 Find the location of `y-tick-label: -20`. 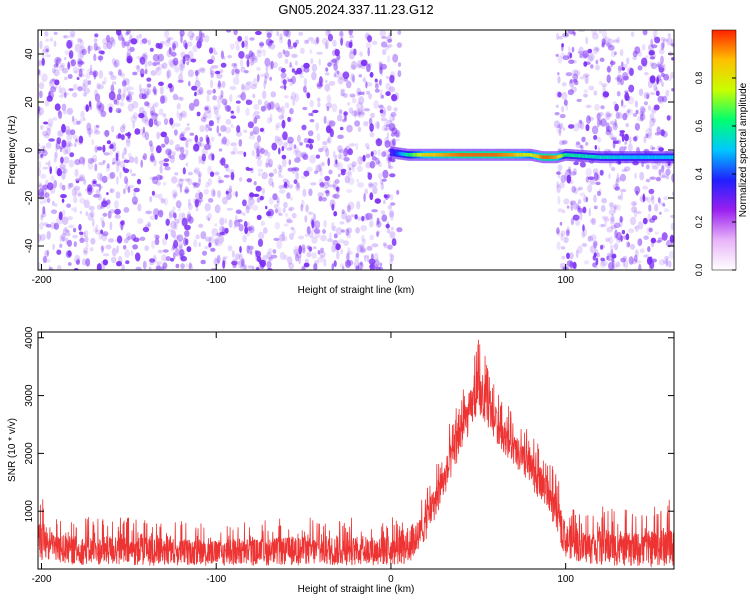

y-tick-label: -20 is located at coordinates (29, 197).